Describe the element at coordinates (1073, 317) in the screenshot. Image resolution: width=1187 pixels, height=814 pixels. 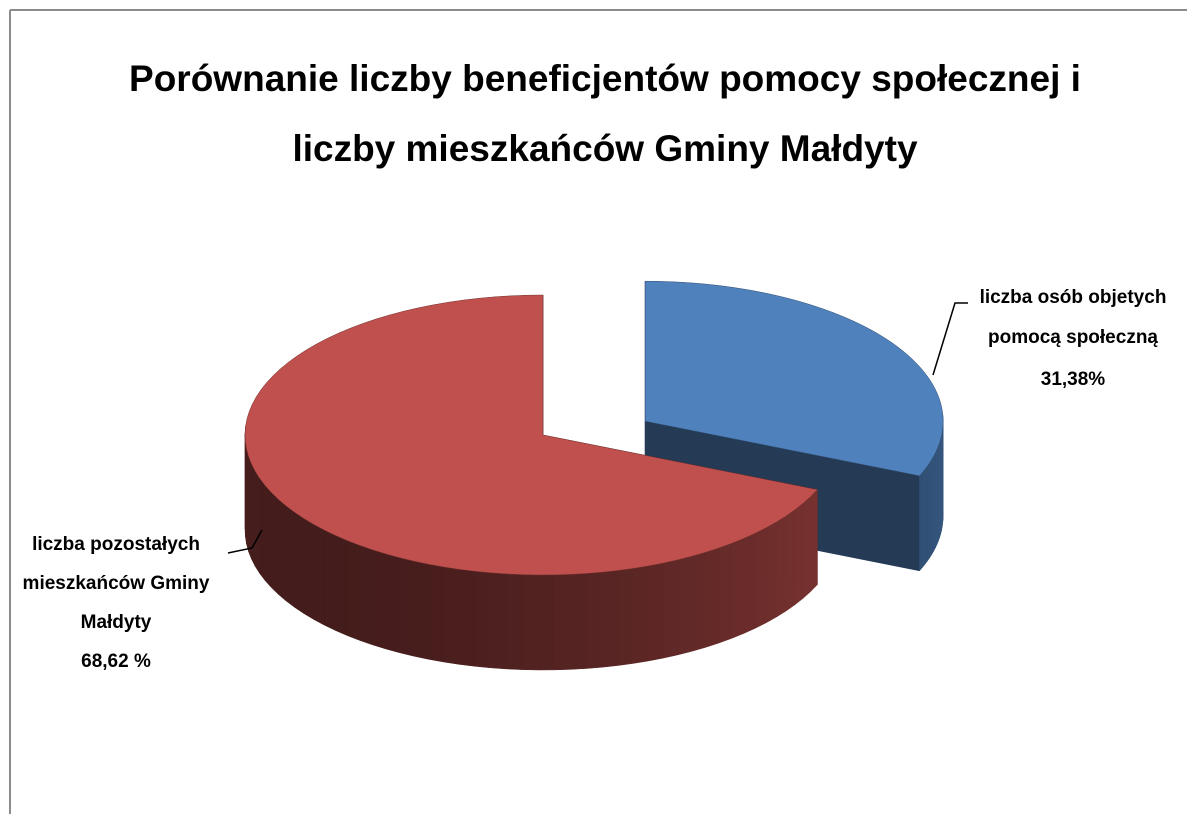
I see `slice-label: liczba osób objetych pomocą społeczną` at that location.